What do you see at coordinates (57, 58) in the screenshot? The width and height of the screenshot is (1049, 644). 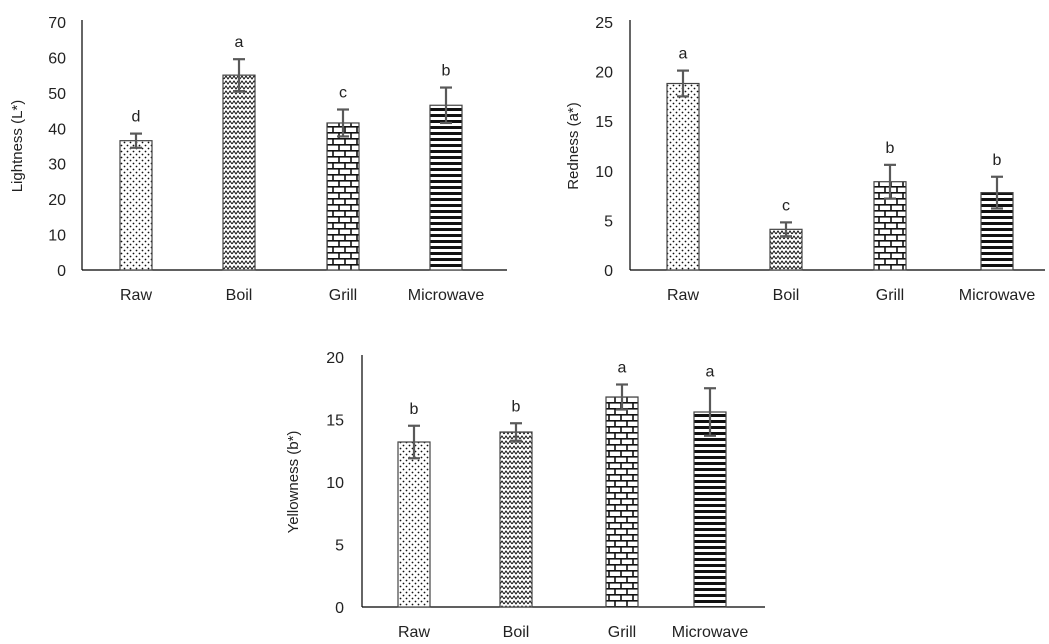 I see `y-tick-label: 60` at bounding box center [57, 58].